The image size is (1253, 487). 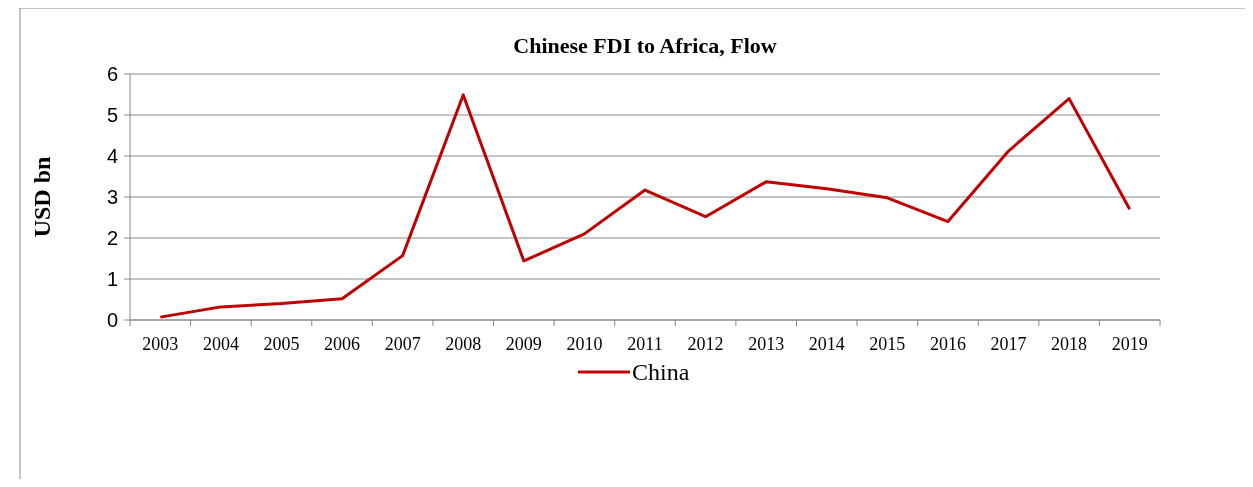 I want to click on x-tick-label: 2008, so click(x=463, y=344).